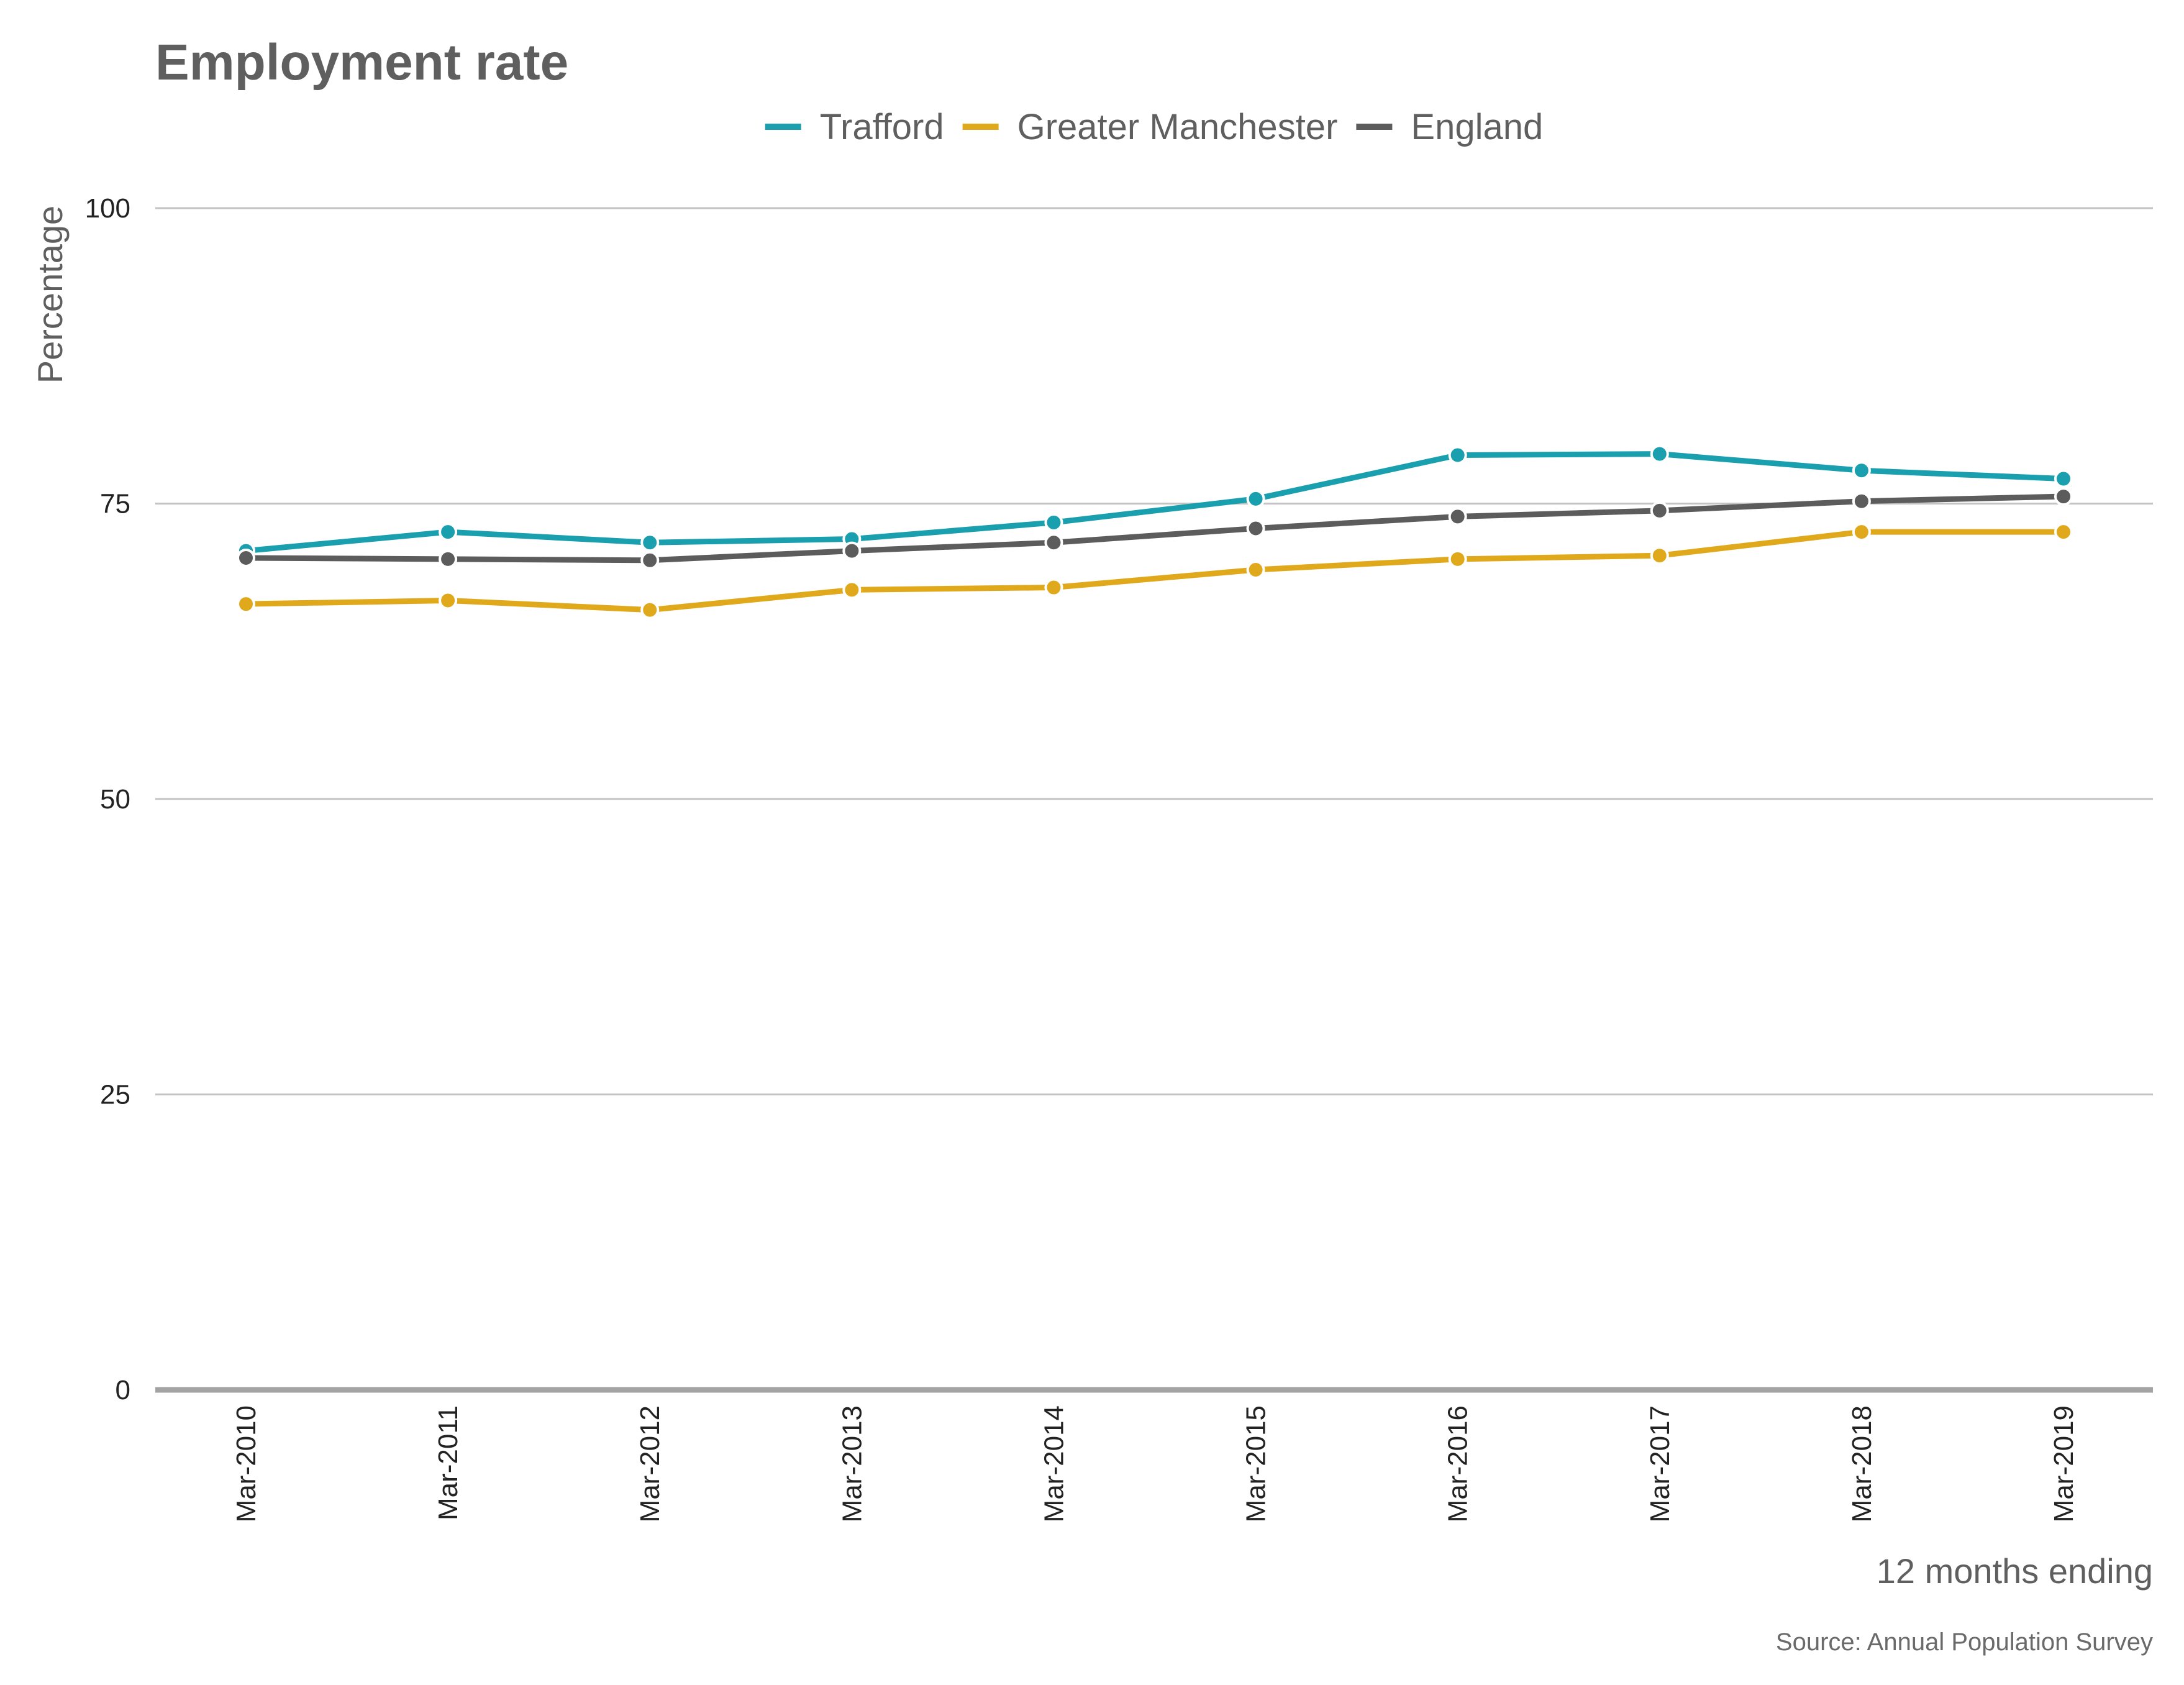 The height and width of the screenshot is (1685, 2184). I want to click on y-tick-label: 0, so click(123, 1390).